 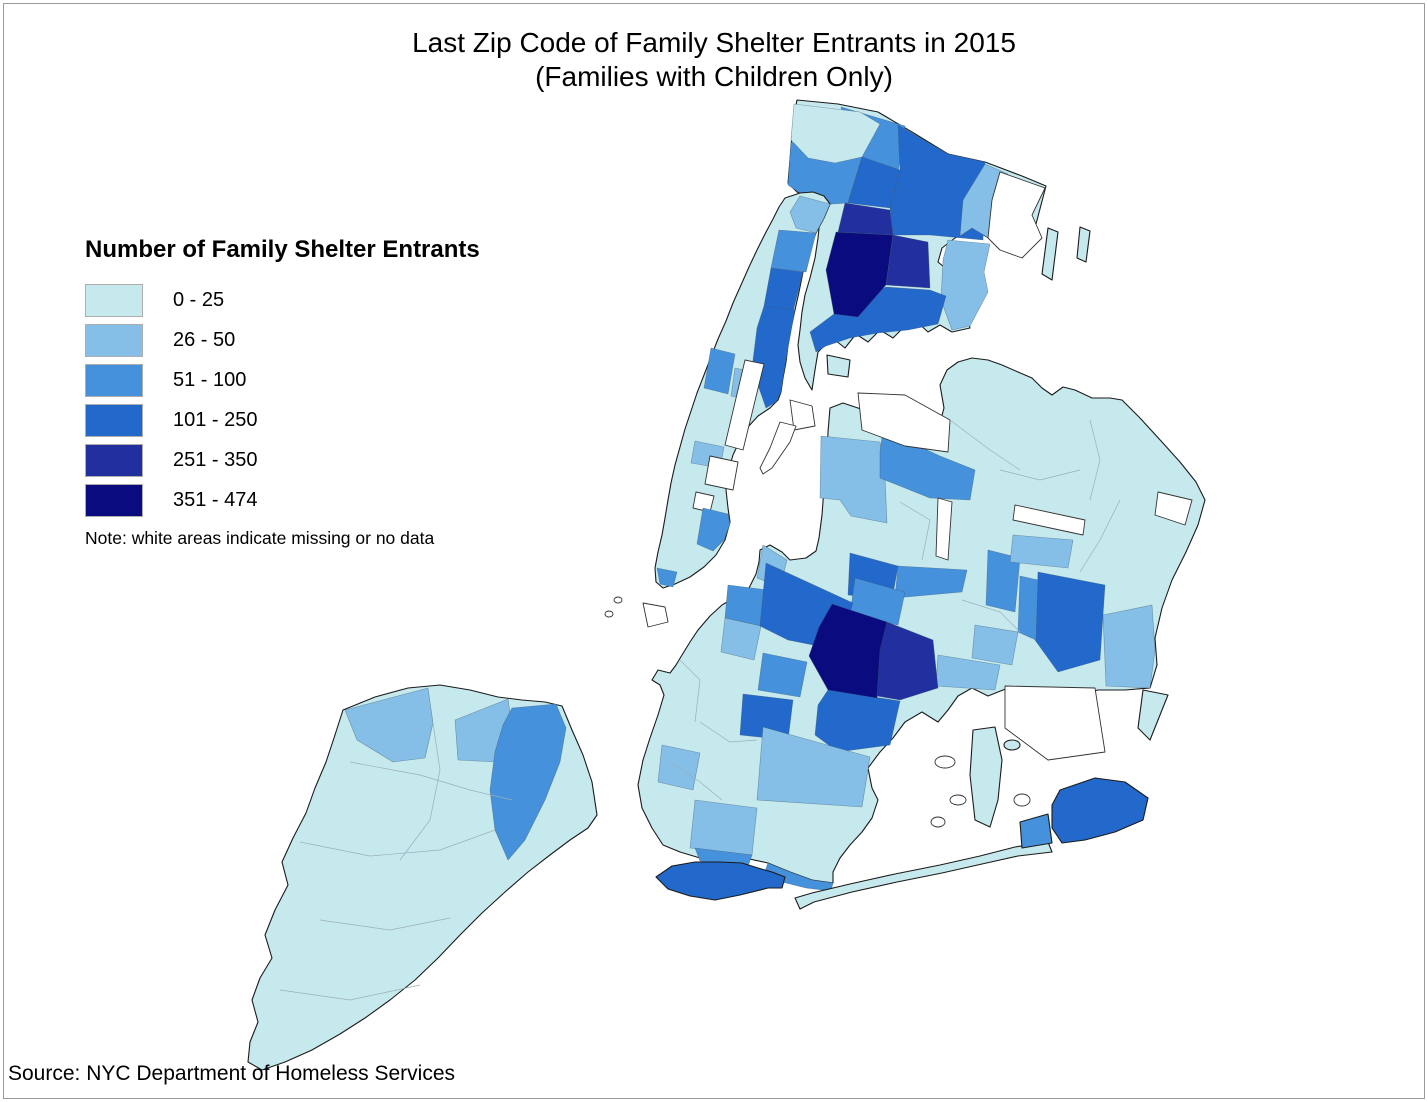 I want to click on missing-area-laguardia, so click(x=904, y=422).